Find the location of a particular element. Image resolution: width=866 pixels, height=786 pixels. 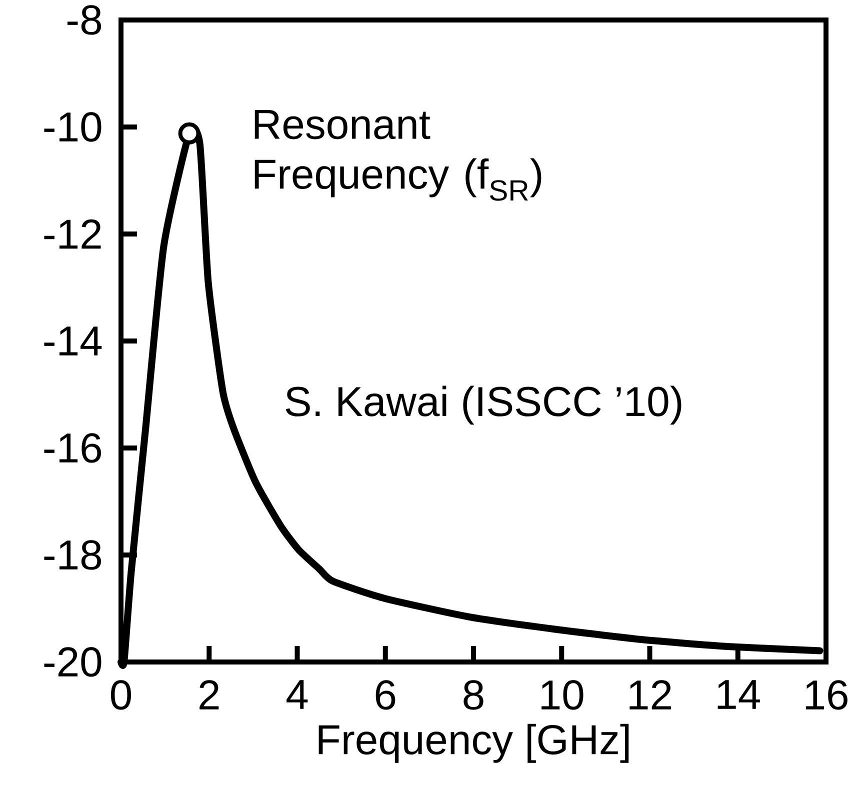

x-tick-label: 16 is located at coordinates (827, 695).